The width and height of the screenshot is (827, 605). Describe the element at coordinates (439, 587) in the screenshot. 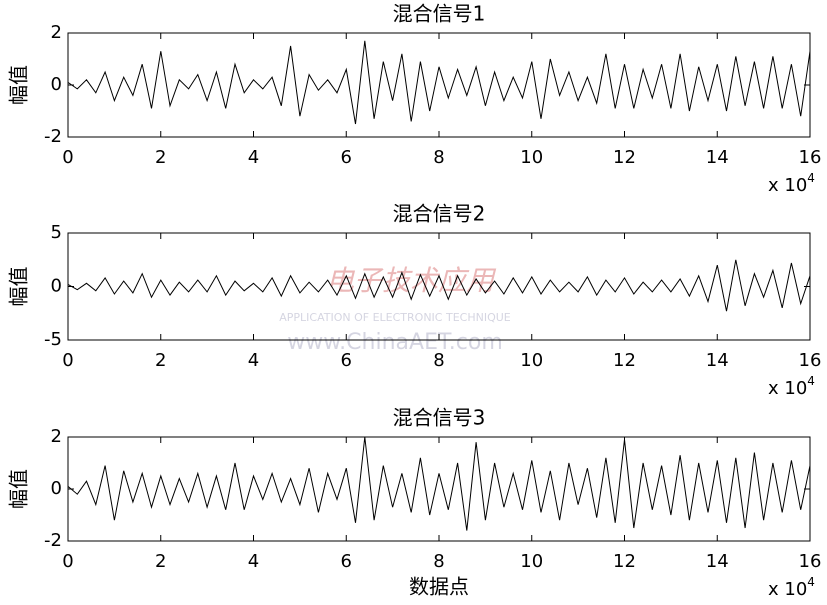

I see `x-axis-label: 数据点` at that location.